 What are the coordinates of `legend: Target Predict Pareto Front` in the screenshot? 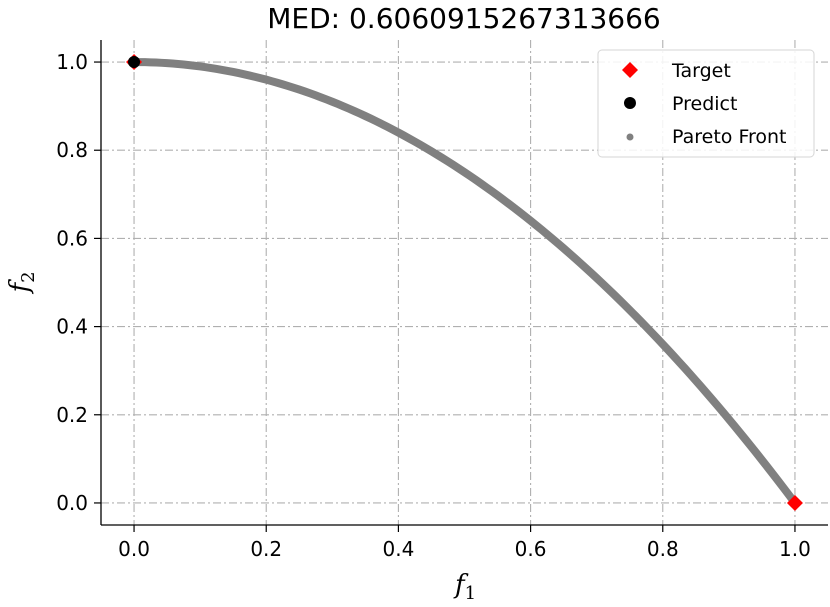 It's located at (706, 103).